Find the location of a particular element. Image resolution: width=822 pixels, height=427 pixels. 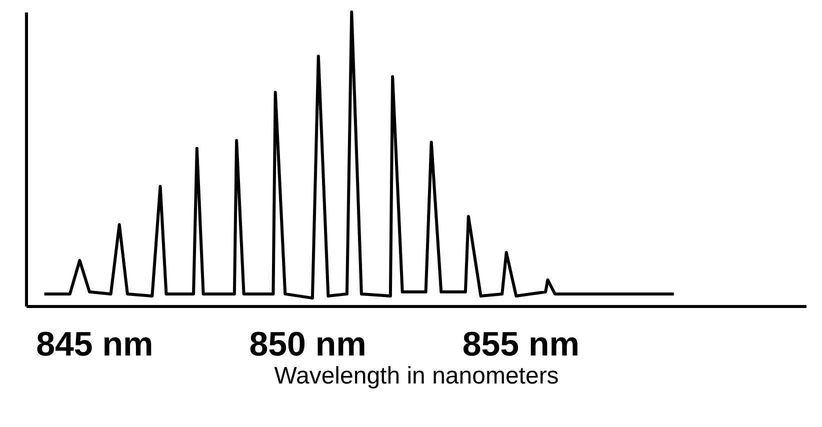

x-tick-label: 855 nm is located at coordinates (521, 345).